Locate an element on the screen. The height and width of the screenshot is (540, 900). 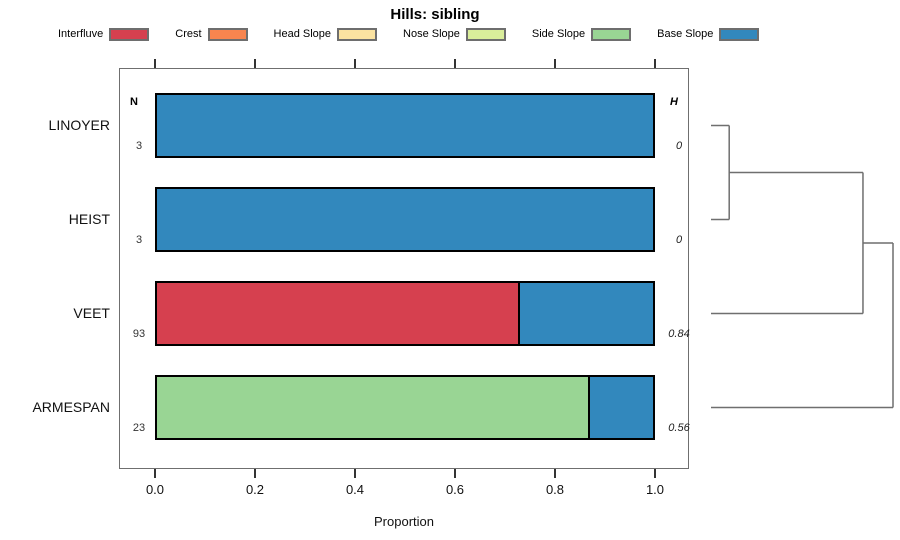
bar-segment-veet-interfluve is located at coordinates (337, 313).